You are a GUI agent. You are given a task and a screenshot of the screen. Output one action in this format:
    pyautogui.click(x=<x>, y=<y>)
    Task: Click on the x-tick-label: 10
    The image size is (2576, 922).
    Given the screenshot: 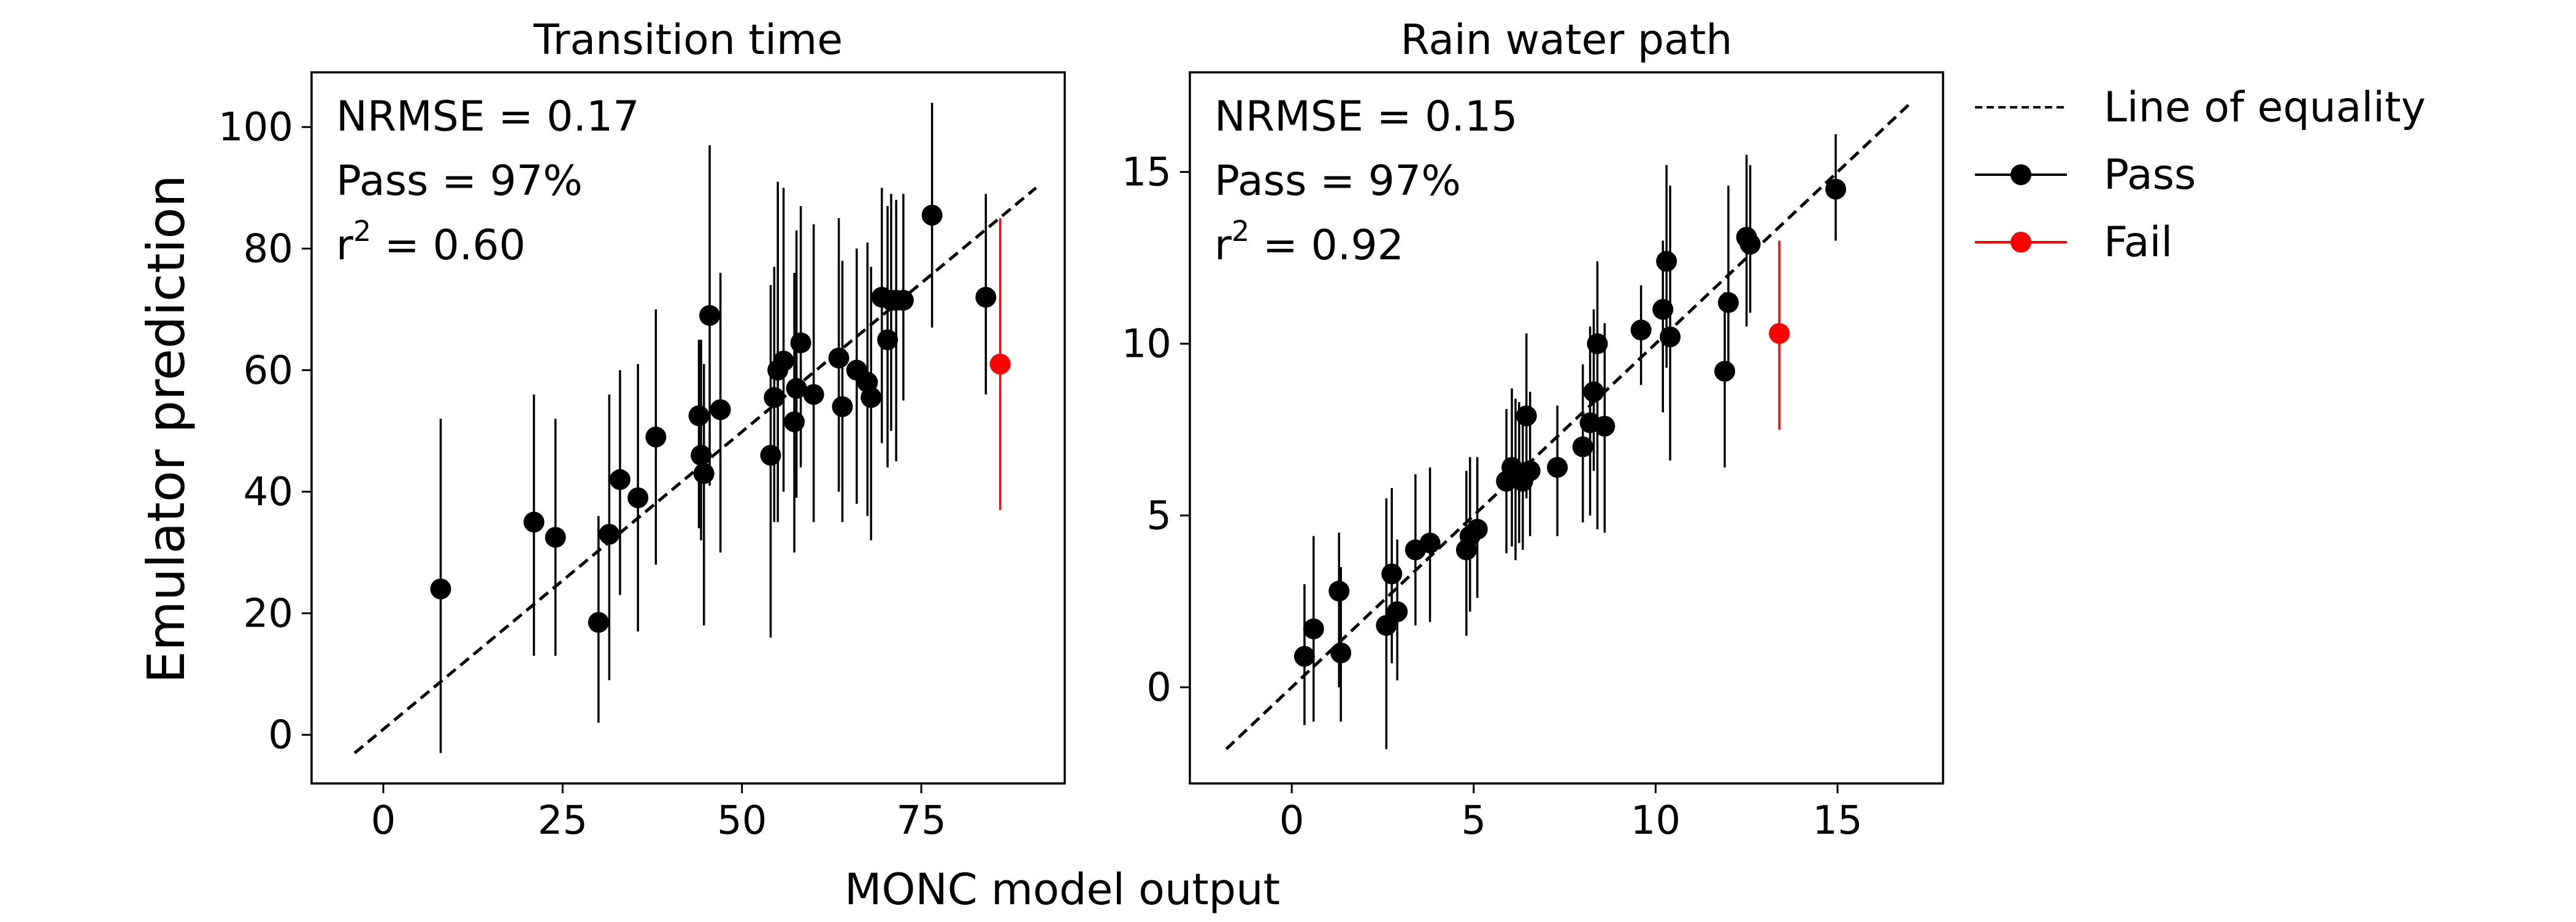 What is the action you would take?
    pyautogui.click(x=1656, y=821)
    